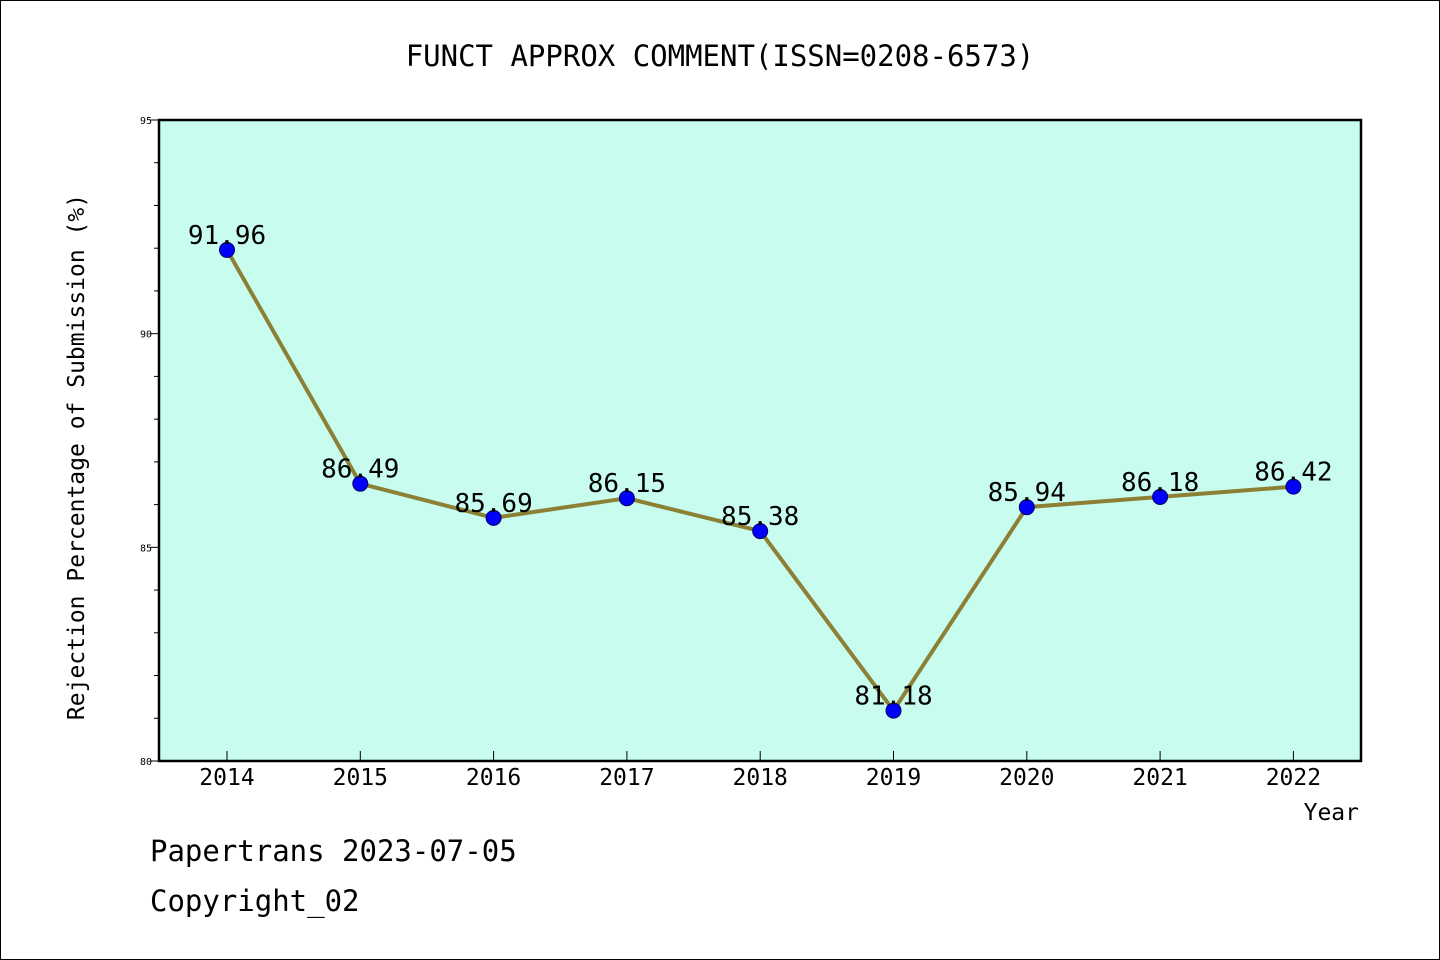  Describe the element at coordinates (1293, 473) in the screenshot. I see `data-label: 86.42` at that location.